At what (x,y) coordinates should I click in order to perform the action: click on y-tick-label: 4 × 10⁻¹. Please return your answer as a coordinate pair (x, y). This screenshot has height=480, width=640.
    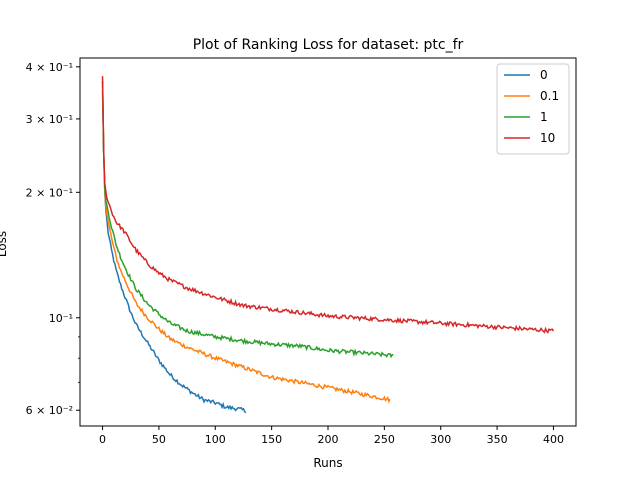
    Looking at the image, I should click on (49, 67).